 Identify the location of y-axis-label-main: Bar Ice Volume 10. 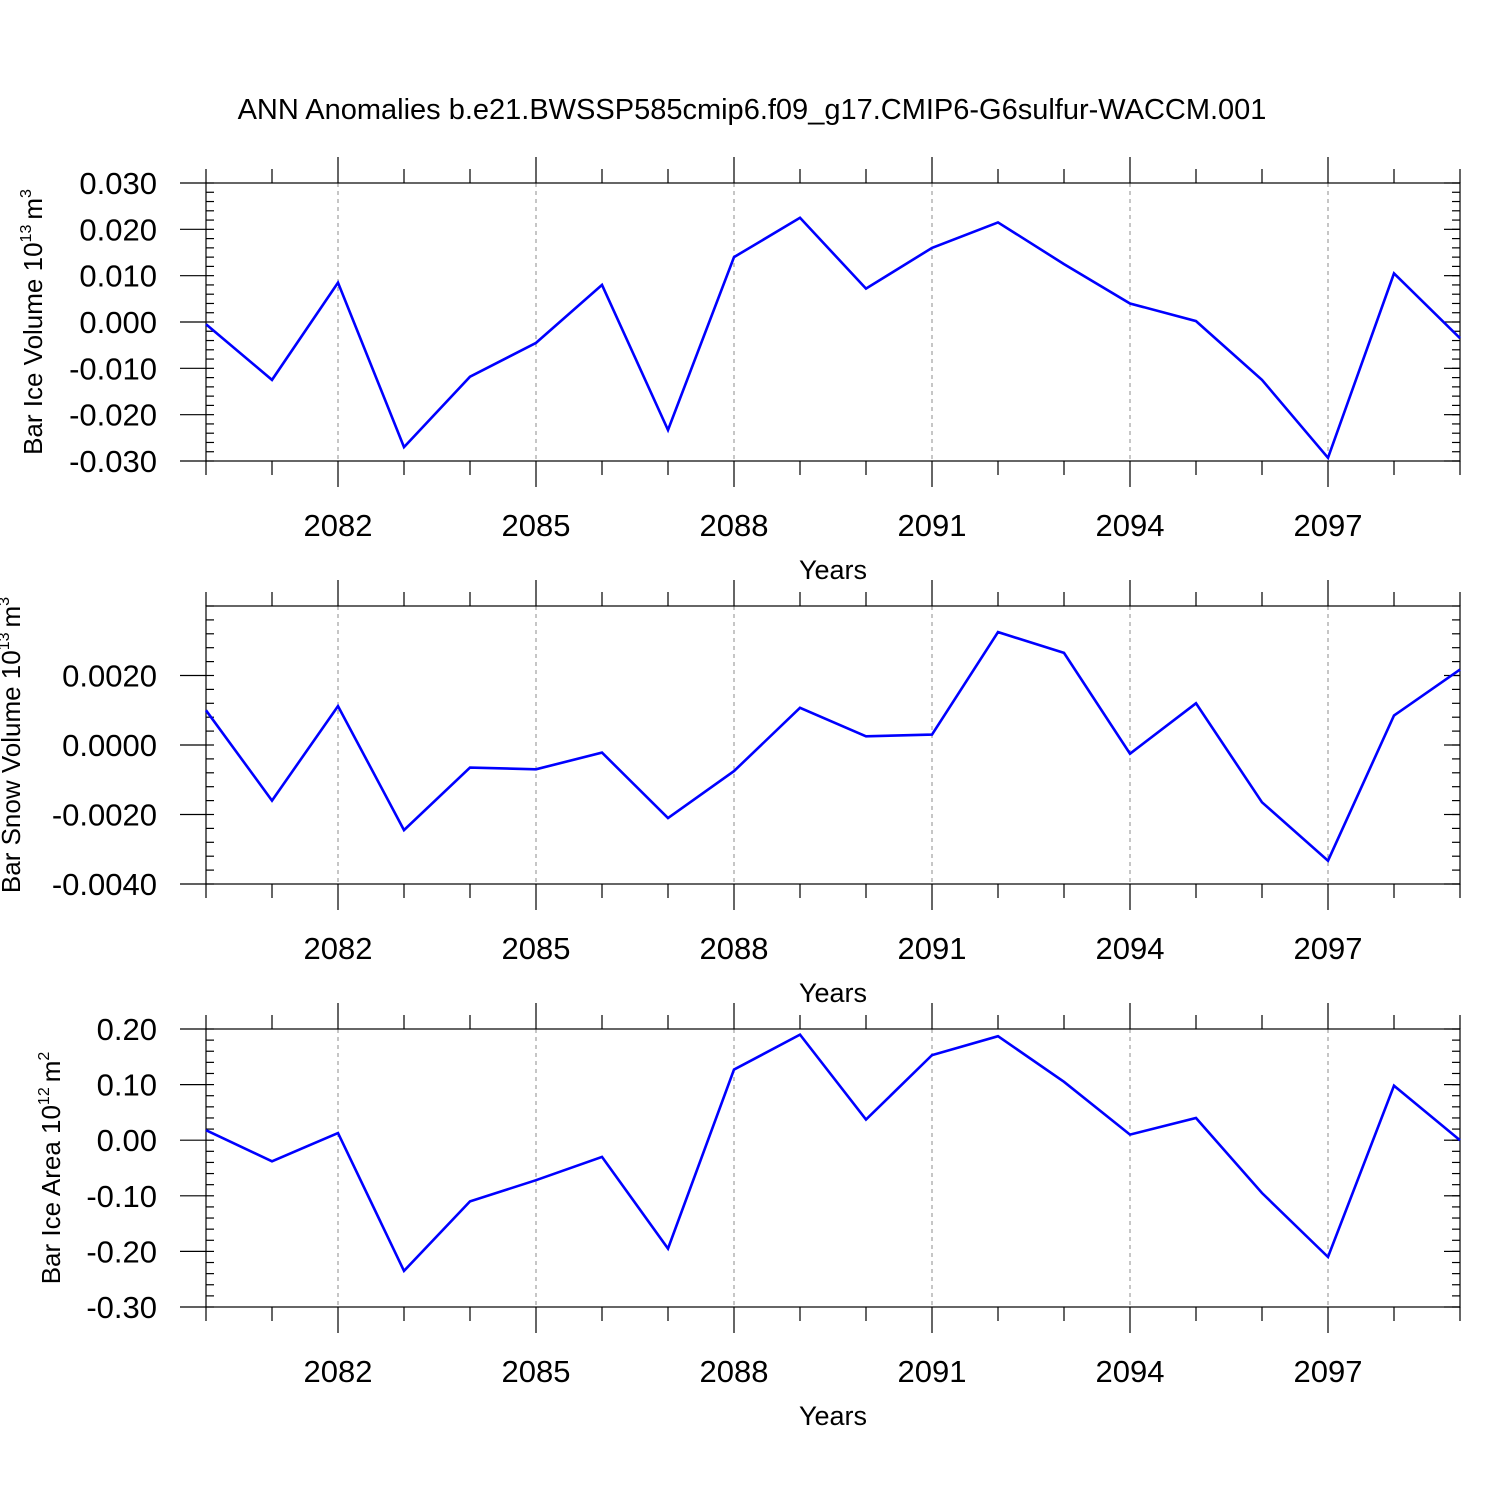
(33, 348).